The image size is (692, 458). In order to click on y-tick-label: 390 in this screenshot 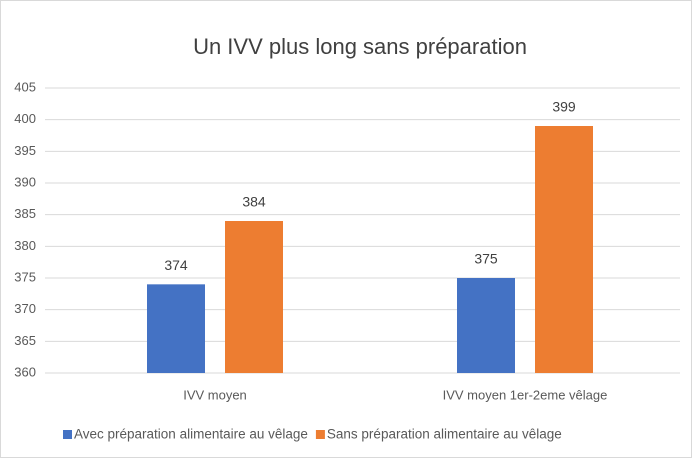, I will do `click(25, 181)`.